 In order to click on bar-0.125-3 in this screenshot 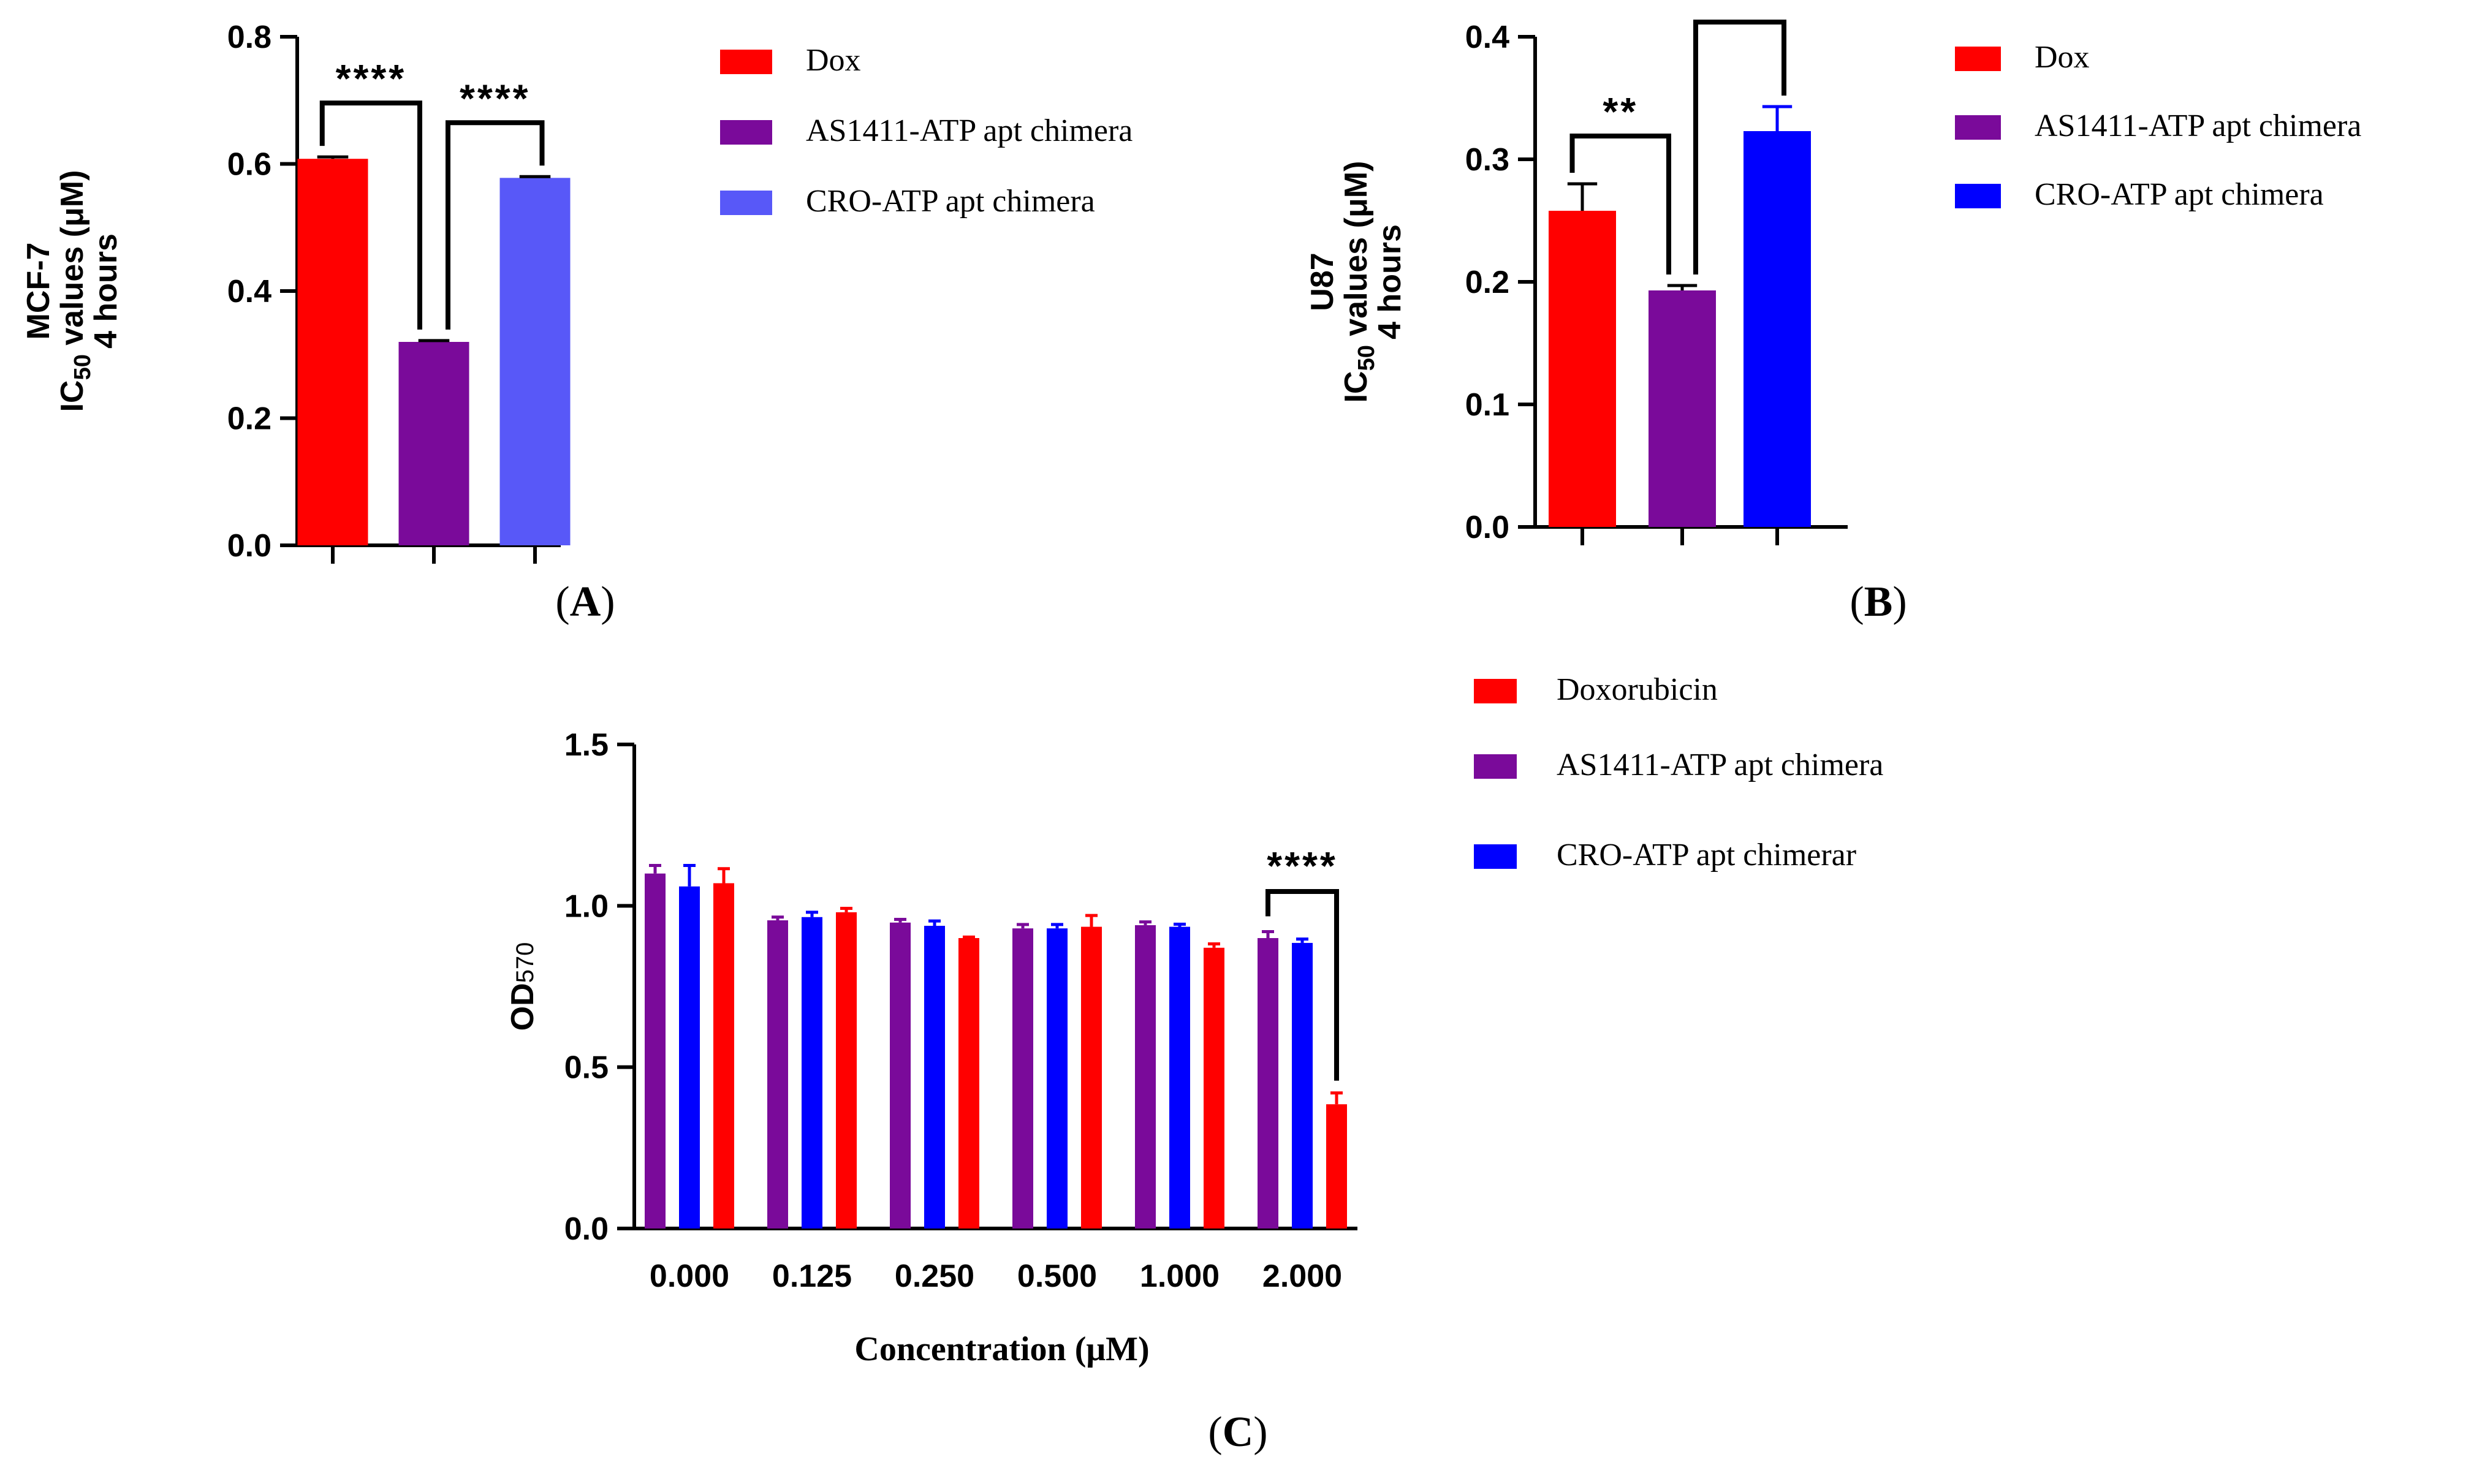, I will do `click(846, 1070)`.